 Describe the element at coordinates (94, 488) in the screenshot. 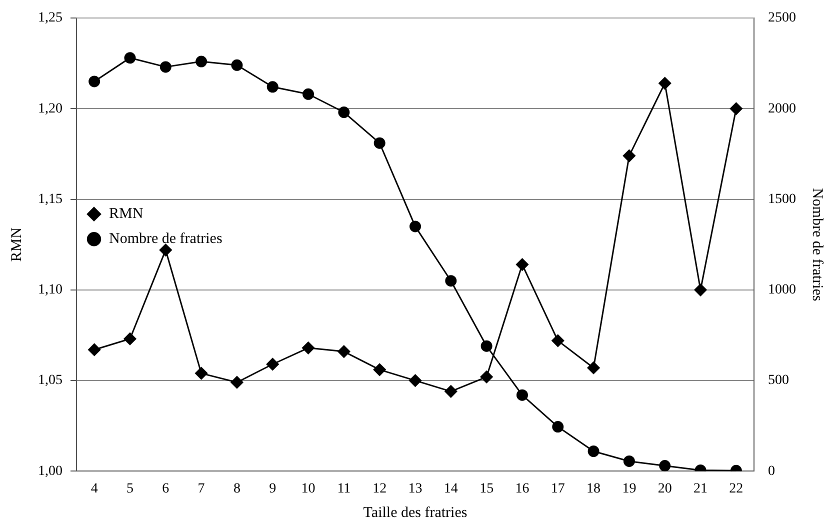

I see `x-tick-label: 4` at that location.